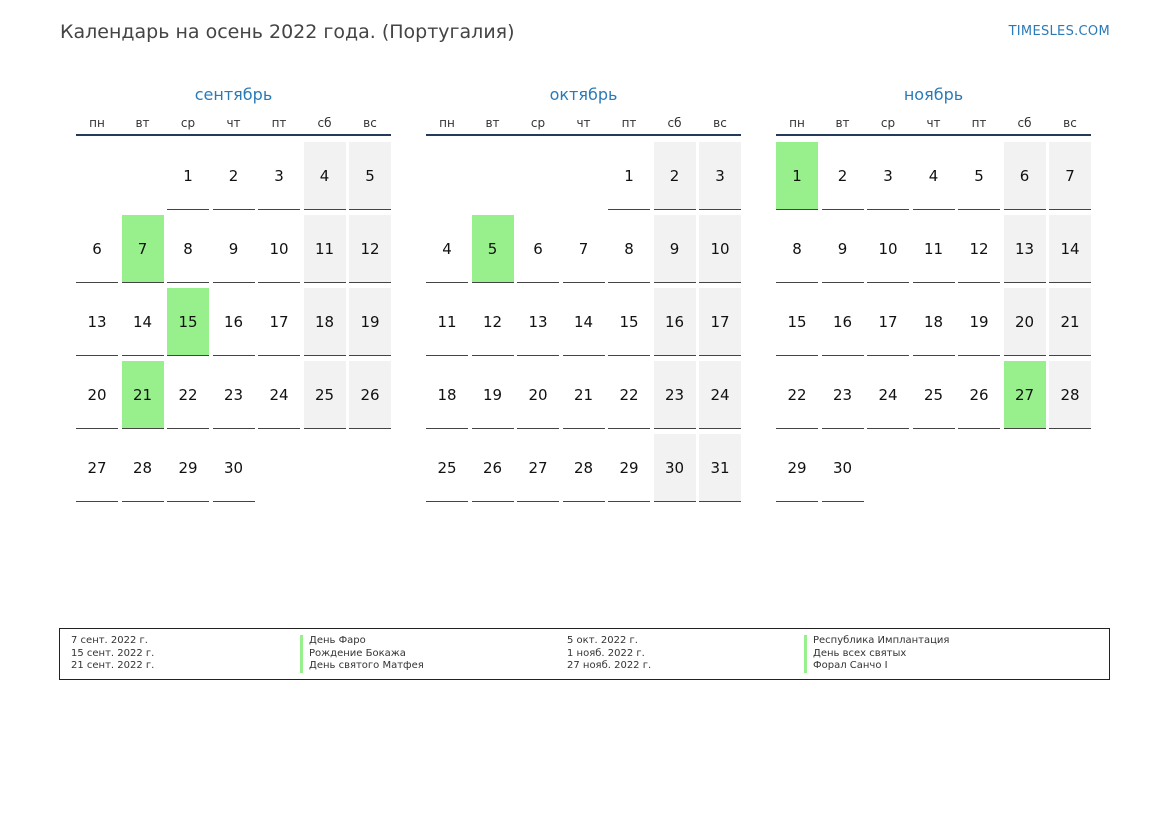 The height and width of the screenshot is (827, 1169). I want to click on legend-holiday-name: Рождение Бокажа, so click(362, 653).